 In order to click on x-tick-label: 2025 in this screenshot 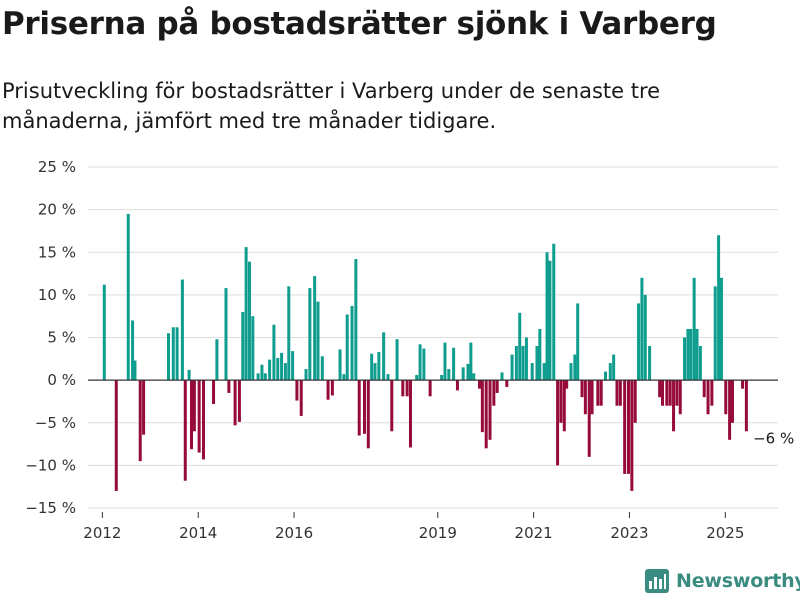, I will do `click(725, 533)`.